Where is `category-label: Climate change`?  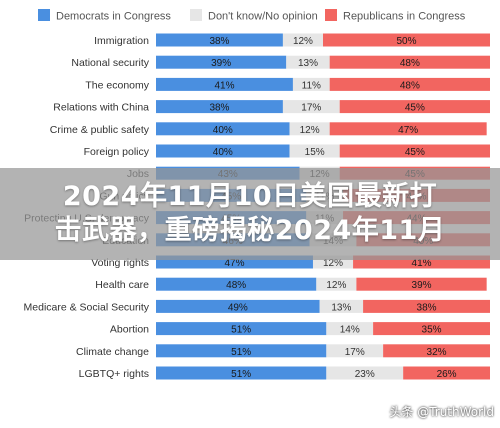
category-label: Climate change is located at coordinates (112, 352).